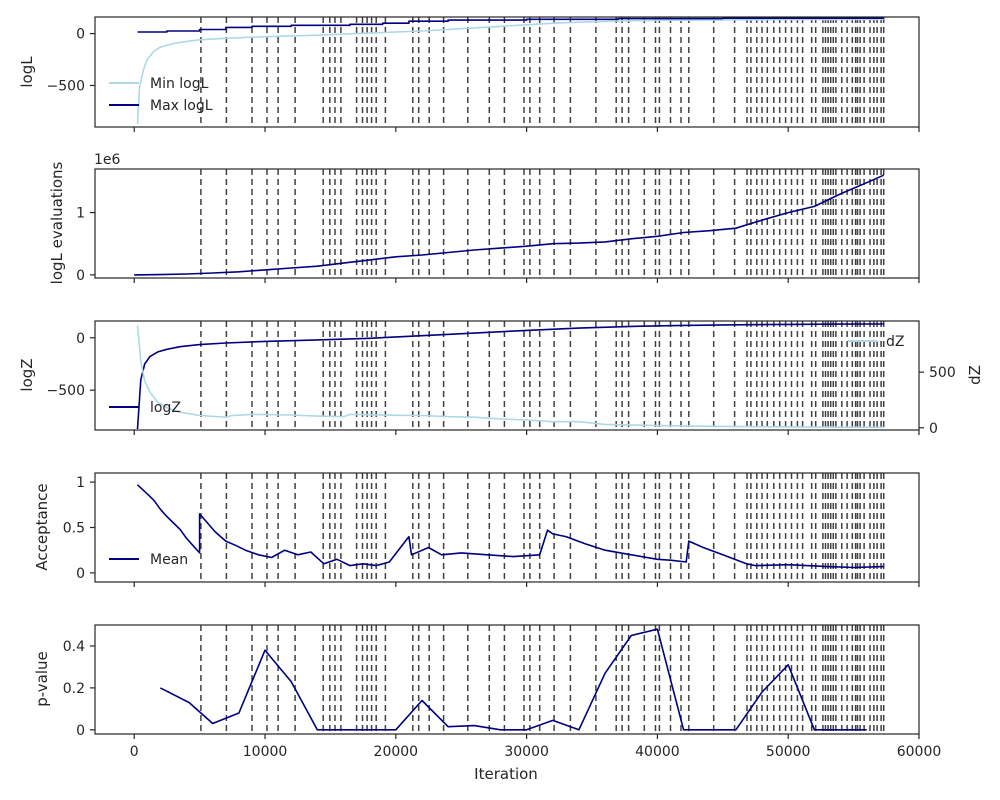 This screenshot has width=1000, height=800. What do you see at coordinates (148, 560) in the screenshot?
I see `legend-acceptance: Mean` at bounding box center [148, 560].